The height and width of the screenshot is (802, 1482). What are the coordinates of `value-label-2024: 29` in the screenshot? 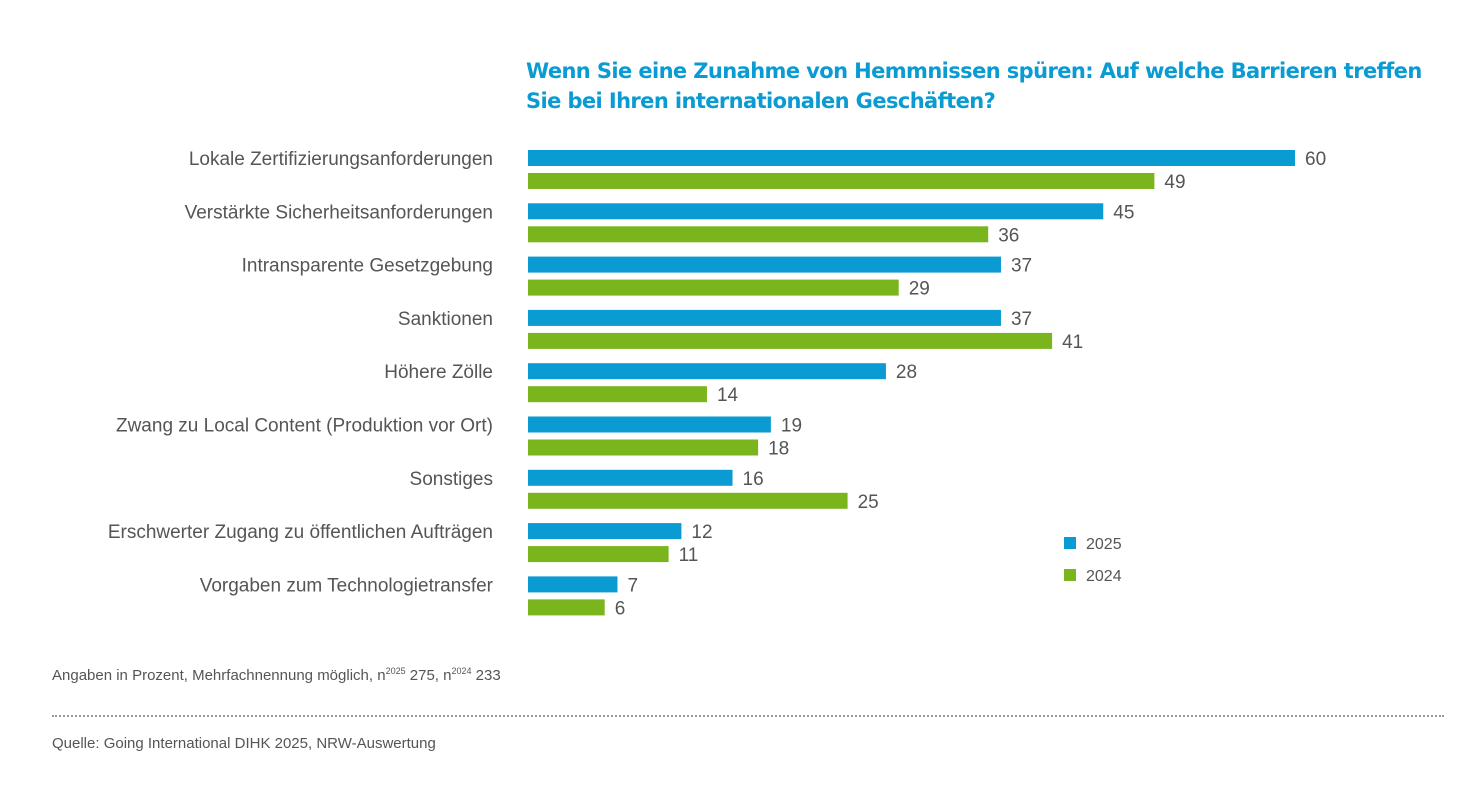 It's located at (919, 289).